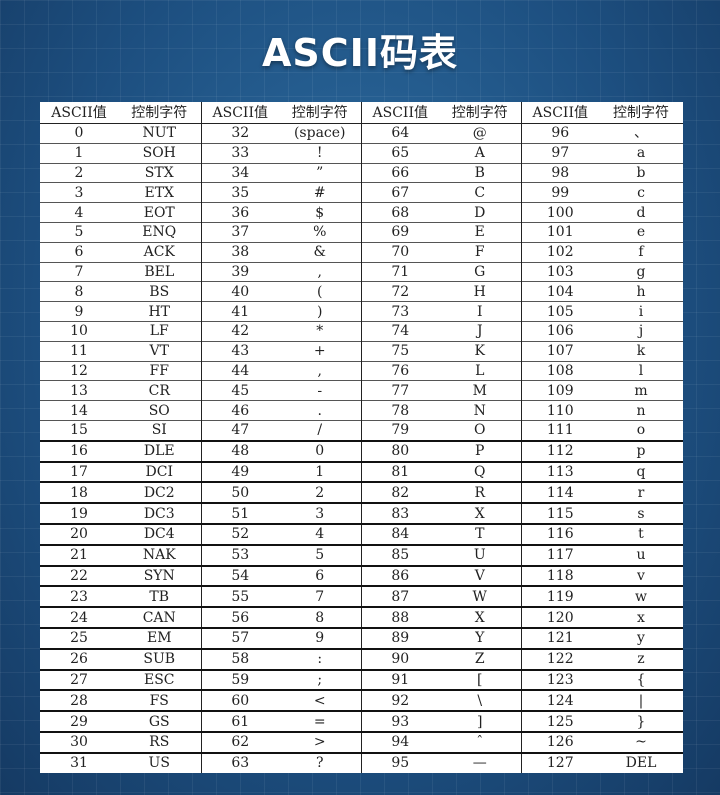  What do you see at coordinates (320, 617) in the screenshot?
I see `control-char-cell: 8` at bounding box center [320, 617].